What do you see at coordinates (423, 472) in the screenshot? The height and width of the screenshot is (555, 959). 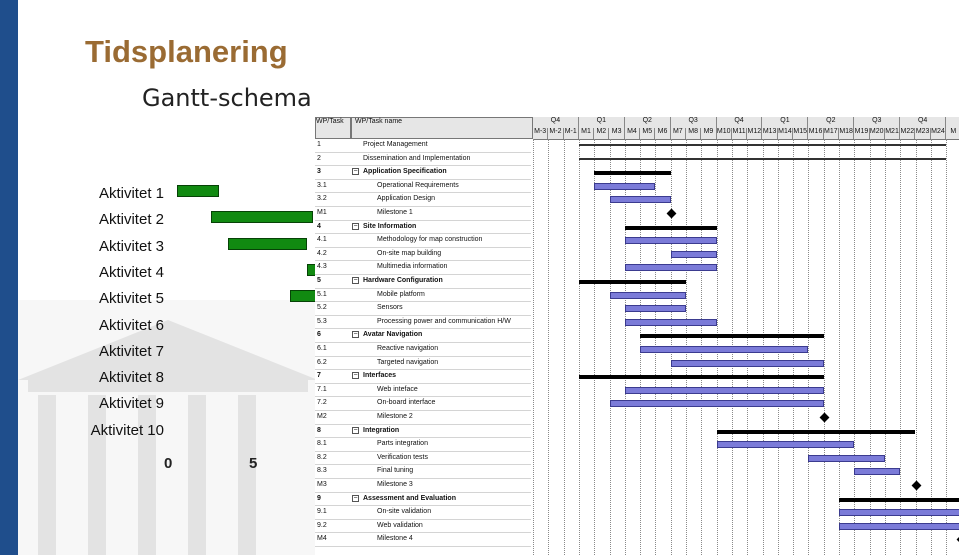 I see `task-row: 8.3 Final tuning` at bounding box center [423, 472].